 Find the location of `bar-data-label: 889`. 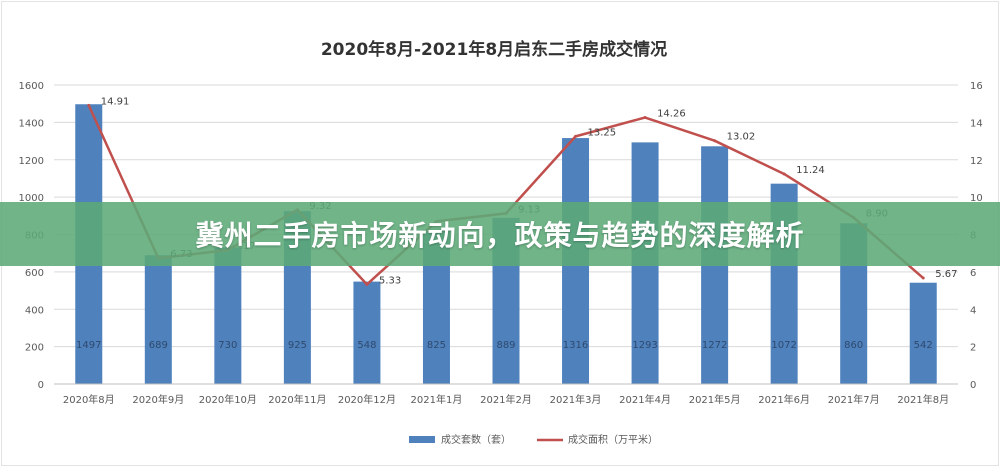

bar-data-label: 889 is located at coordinates (505, 345).